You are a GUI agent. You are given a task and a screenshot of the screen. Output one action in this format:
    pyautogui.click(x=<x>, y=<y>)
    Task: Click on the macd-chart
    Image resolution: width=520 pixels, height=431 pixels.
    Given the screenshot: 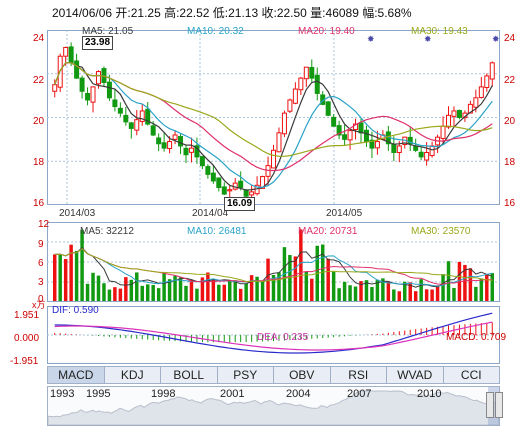 What is the action you would take?
    pyautogui.click(x=273, y=335)
    